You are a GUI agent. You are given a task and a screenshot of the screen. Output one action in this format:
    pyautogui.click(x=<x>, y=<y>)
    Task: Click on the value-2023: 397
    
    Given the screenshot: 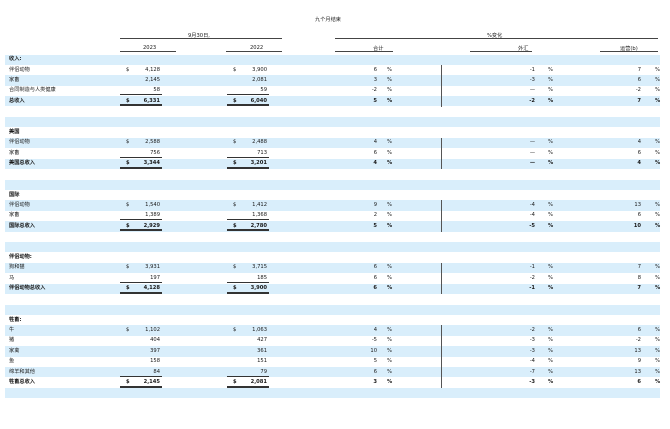 What is the action you would take?
    pyautogui.click(x=155, y=350)
    